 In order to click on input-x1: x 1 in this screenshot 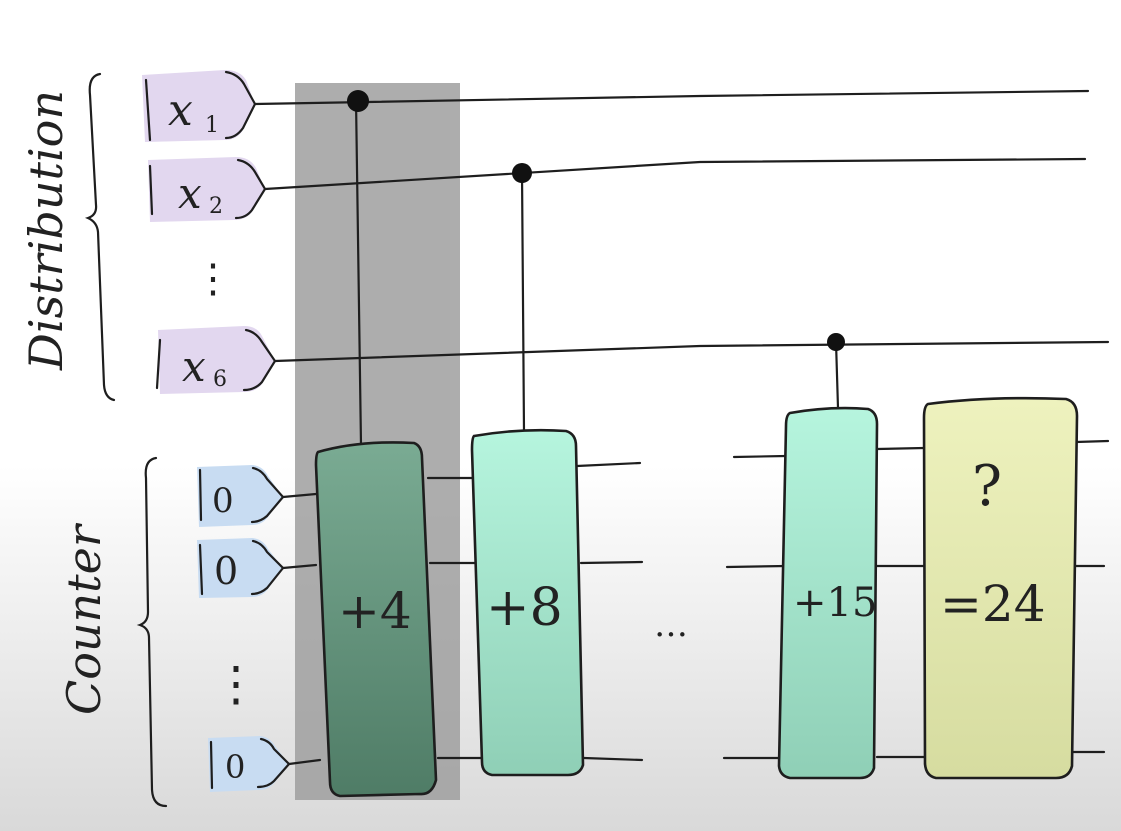, I will do `click(199, 106)`.